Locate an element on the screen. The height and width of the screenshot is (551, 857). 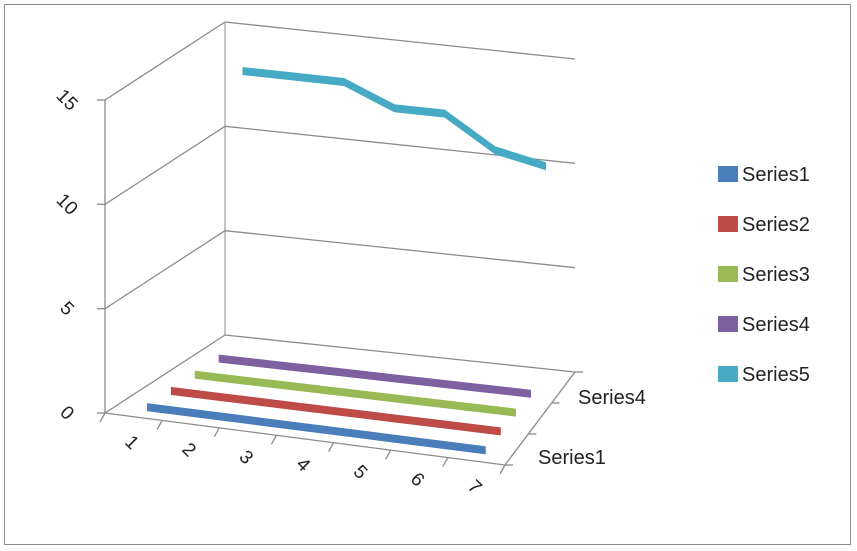
y-tick-label: 15 is located at coordinates (67, 100).